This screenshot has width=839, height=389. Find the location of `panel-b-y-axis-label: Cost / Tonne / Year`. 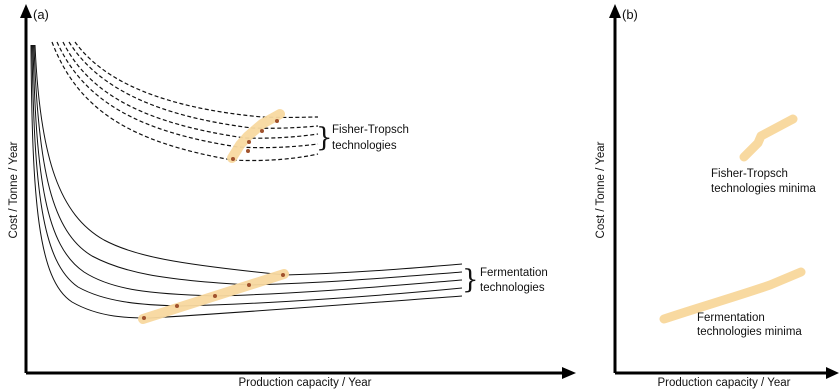

panel-b-y-axis-label: Cost / Tonne / Year is located at coordinates (601, 189).